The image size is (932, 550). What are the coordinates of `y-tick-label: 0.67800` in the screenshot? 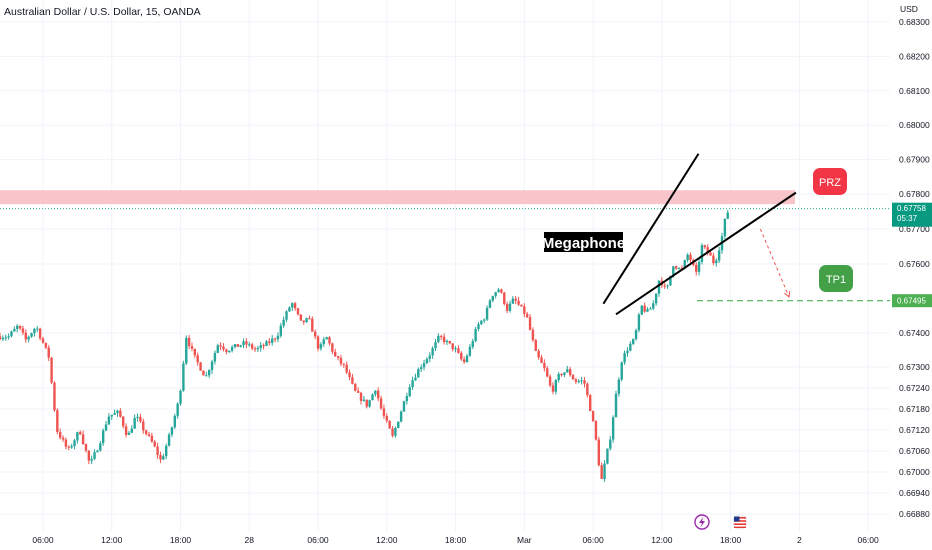 It's located at (914, 194).